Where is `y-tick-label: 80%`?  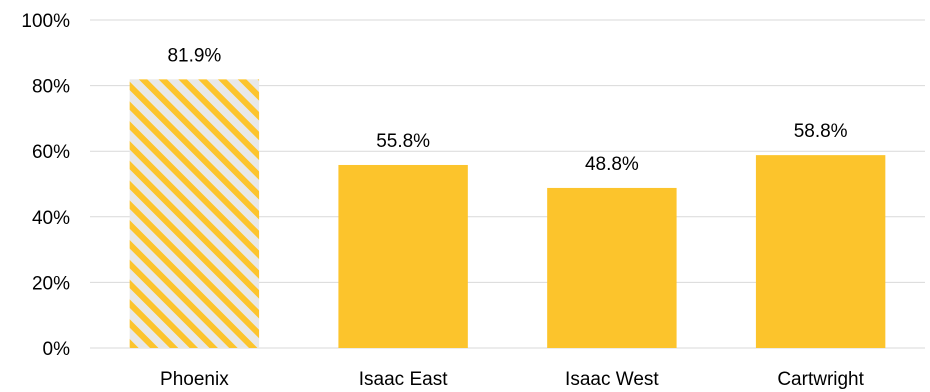 y-tick-label: 80% is located at coordinates (51, 87).